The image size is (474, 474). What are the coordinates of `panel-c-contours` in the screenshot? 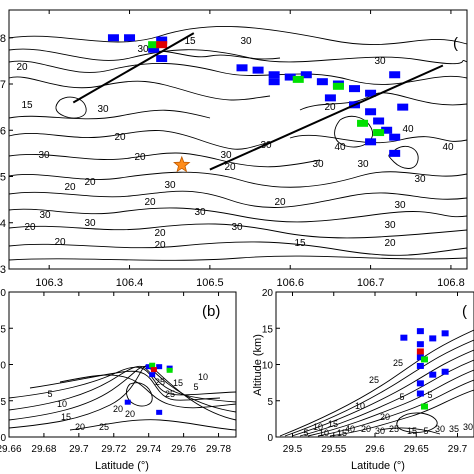 It's located at (376, 383).